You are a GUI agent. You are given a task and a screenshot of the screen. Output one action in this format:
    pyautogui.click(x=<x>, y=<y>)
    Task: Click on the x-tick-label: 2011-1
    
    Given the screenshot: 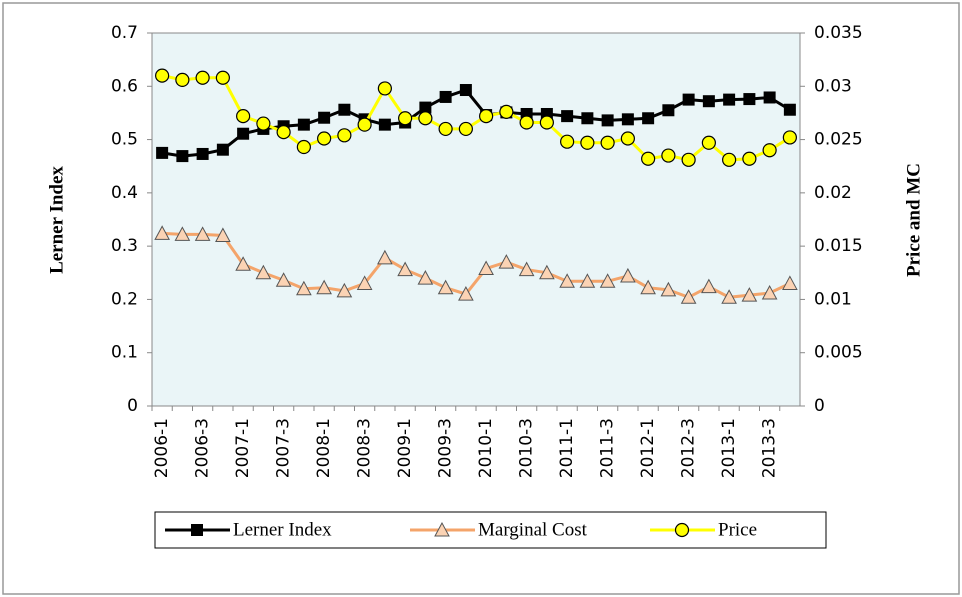 What is the action you would take?
    pyautogui.click(x=567, y=448)
    